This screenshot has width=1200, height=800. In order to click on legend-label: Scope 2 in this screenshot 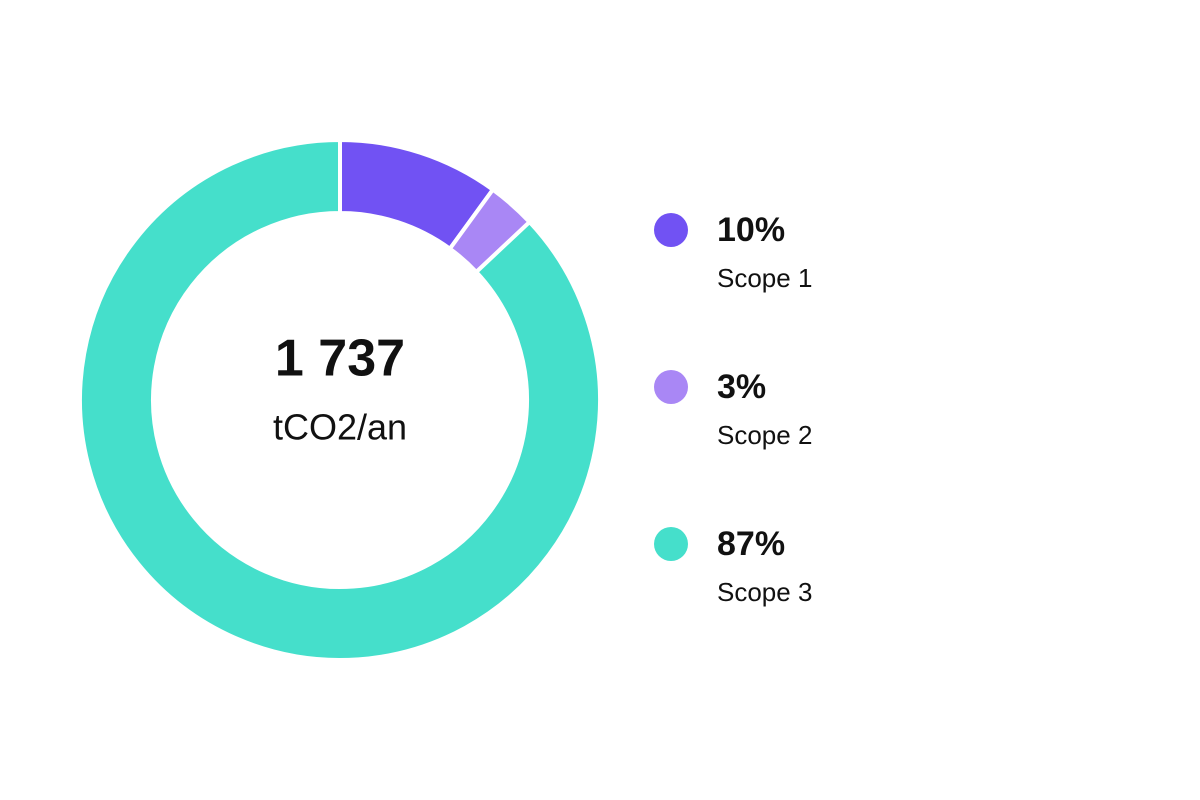, I will do `click(764, 435)`.